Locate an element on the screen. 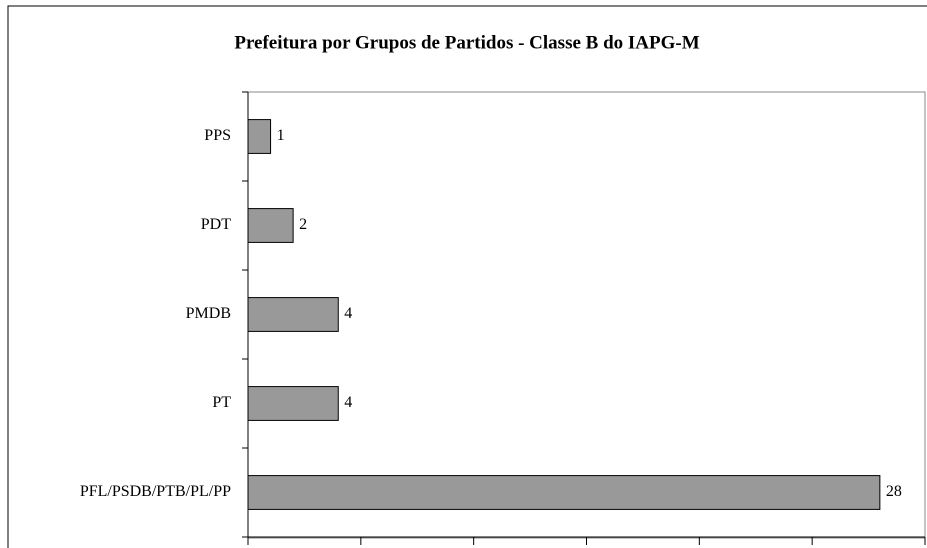 This screenshot has width=927, height=548. data-label: 28 is located at coordinates (894, 491).